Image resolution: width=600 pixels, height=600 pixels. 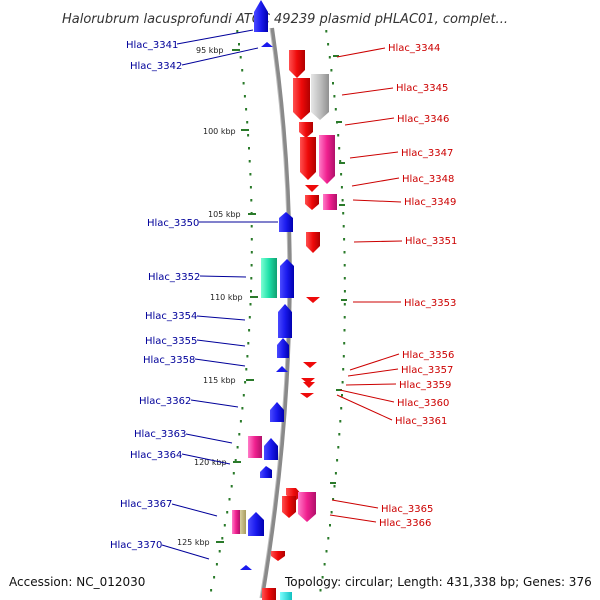 I want to click on gene-label: Hlac_3352, so click(x=174, y=277).